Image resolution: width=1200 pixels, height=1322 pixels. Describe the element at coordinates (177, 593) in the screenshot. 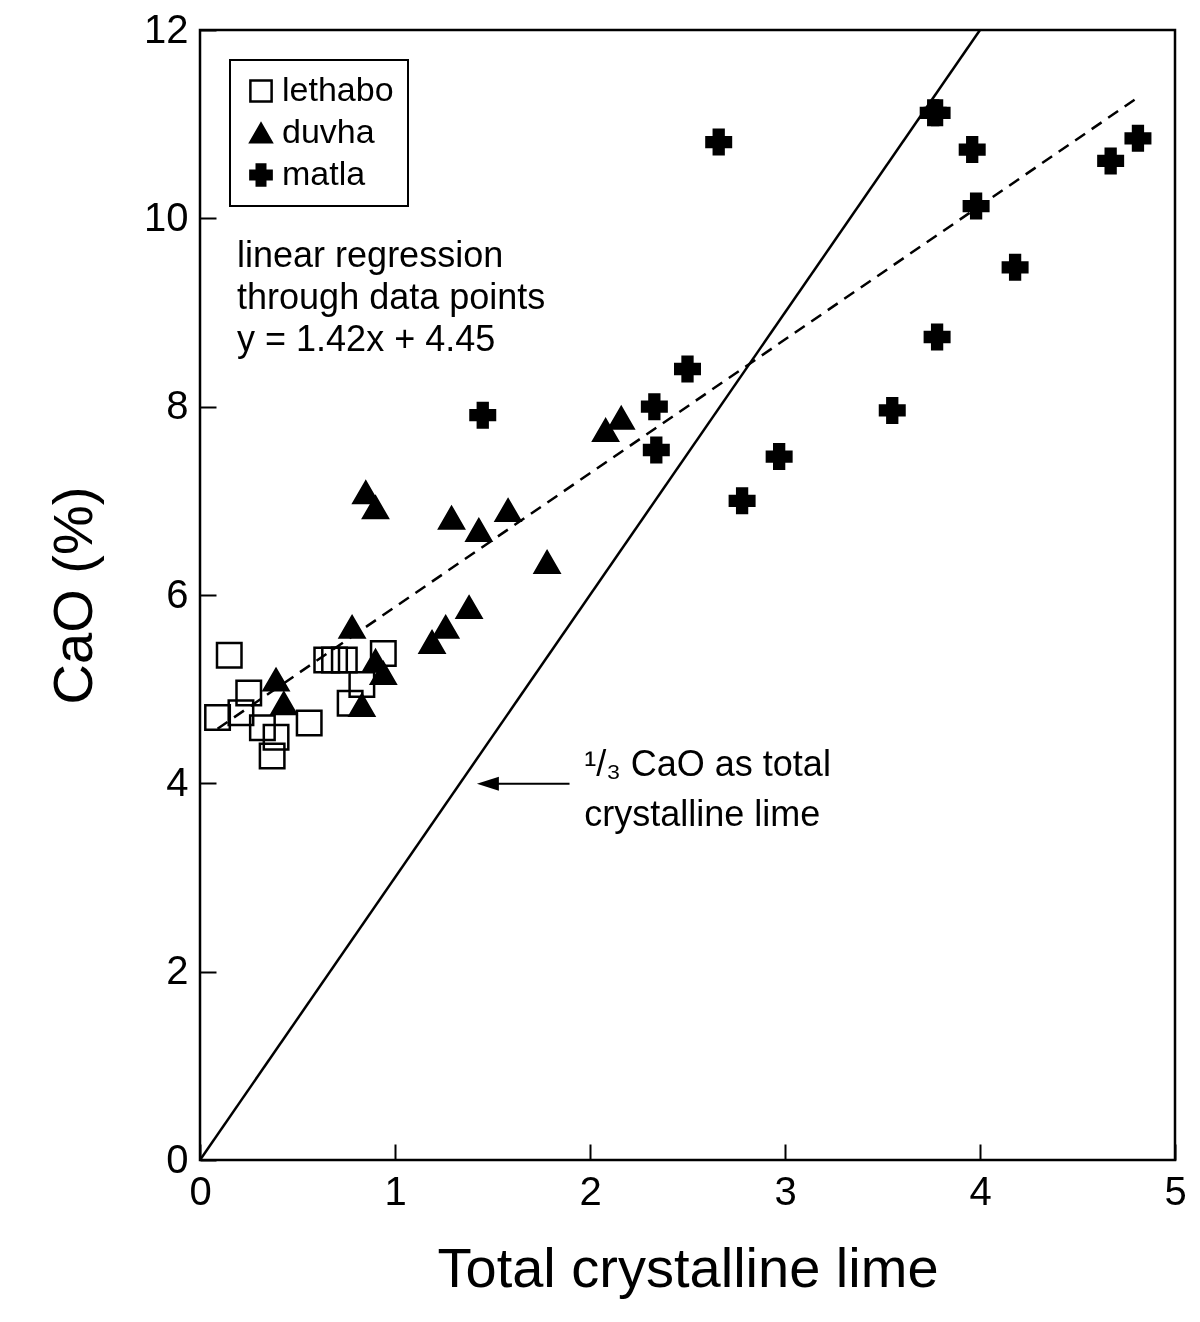

I see `y-tick-label: 6` at that location.